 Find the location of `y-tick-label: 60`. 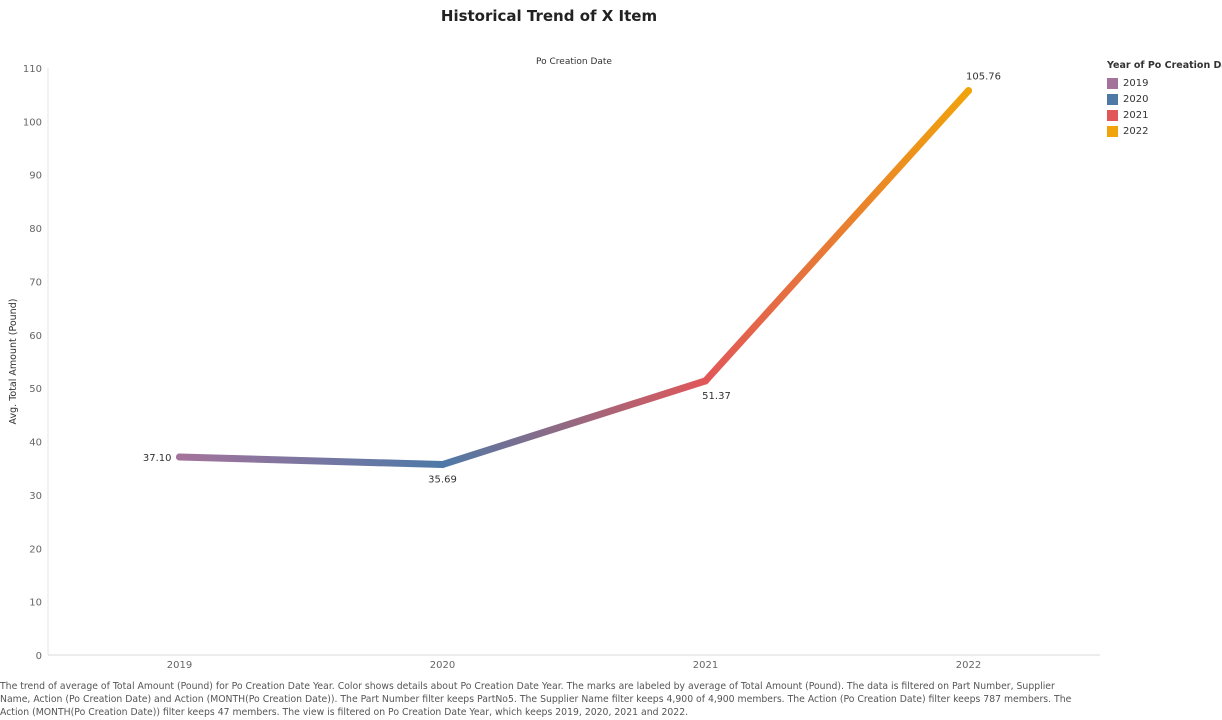

y-tick-label: 60 is located at coordinates (35, 336).